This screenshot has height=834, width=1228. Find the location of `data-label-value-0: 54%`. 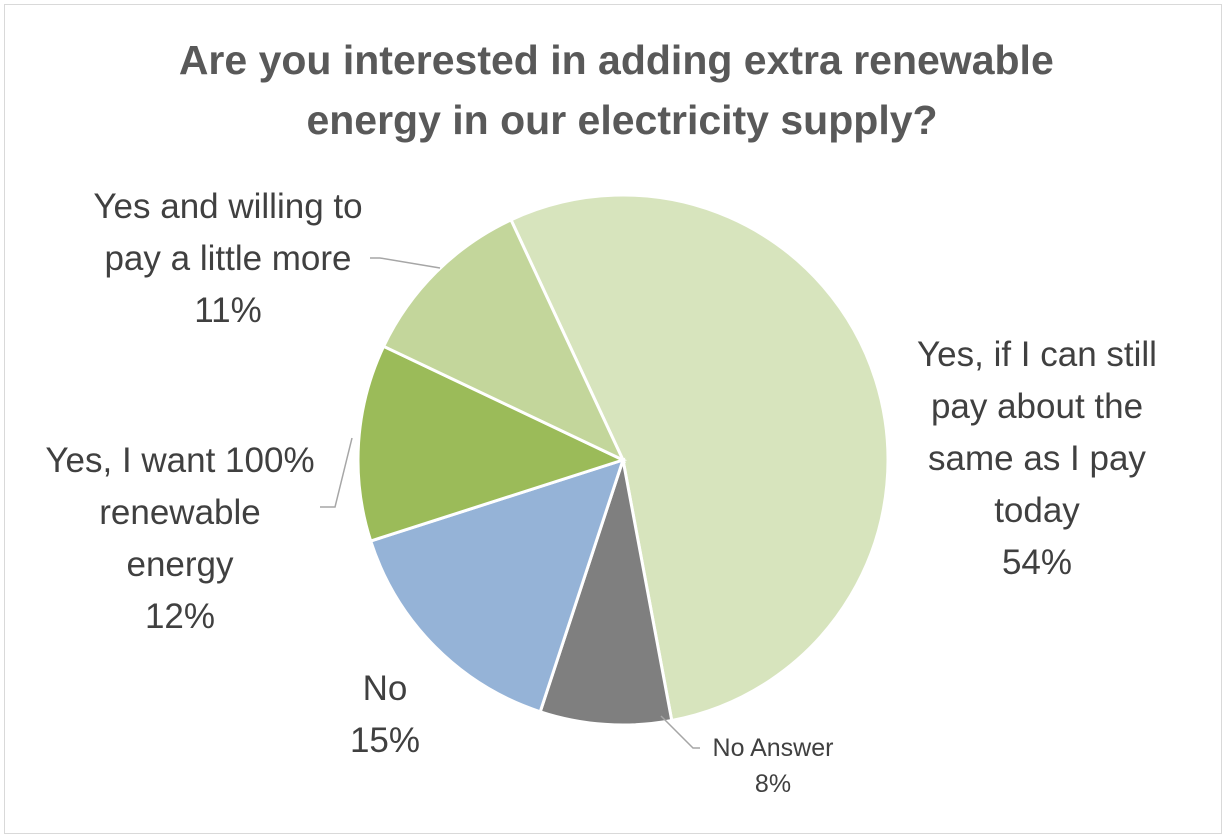

data-label-value-0: 54% is located at coordinates (1037, 562).